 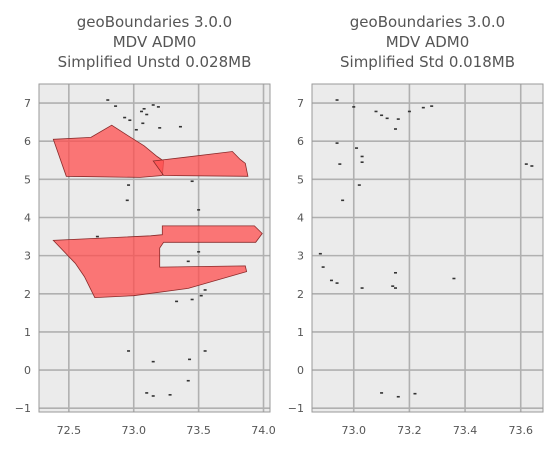 What do you see at coordinates (155, 62) in the screenshot?
I see `chart-title-line: Simplified Unstd 0.028MB` at bounding box center [155, 62].